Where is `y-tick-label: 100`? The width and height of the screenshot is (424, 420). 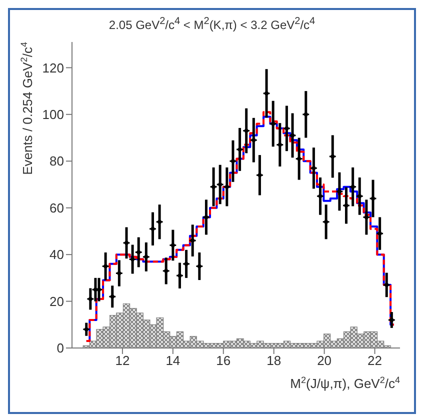
y-tick-label: 100 is located at coordinates (53, 114).